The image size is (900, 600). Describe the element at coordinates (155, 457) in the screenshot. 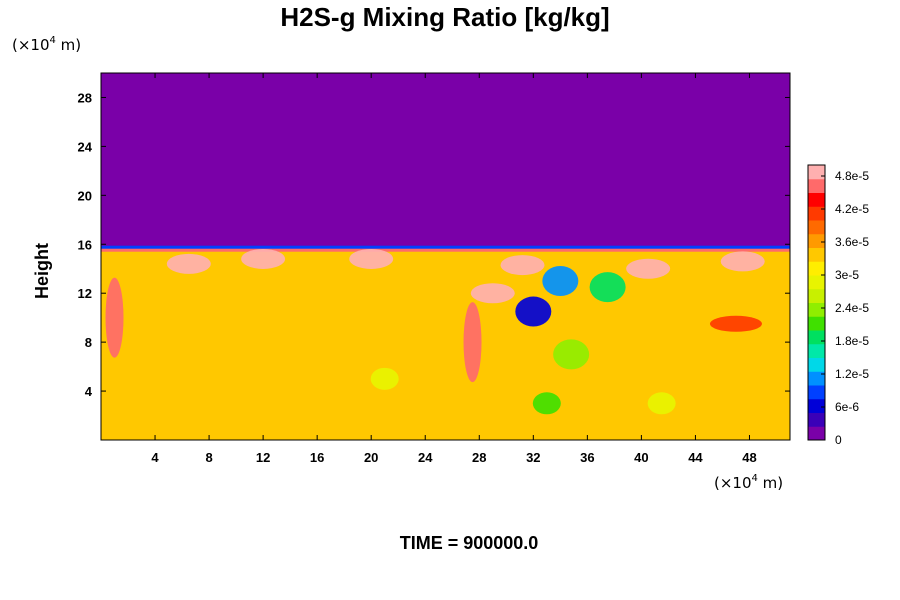

I see `x-tick-label: 4` at that location.